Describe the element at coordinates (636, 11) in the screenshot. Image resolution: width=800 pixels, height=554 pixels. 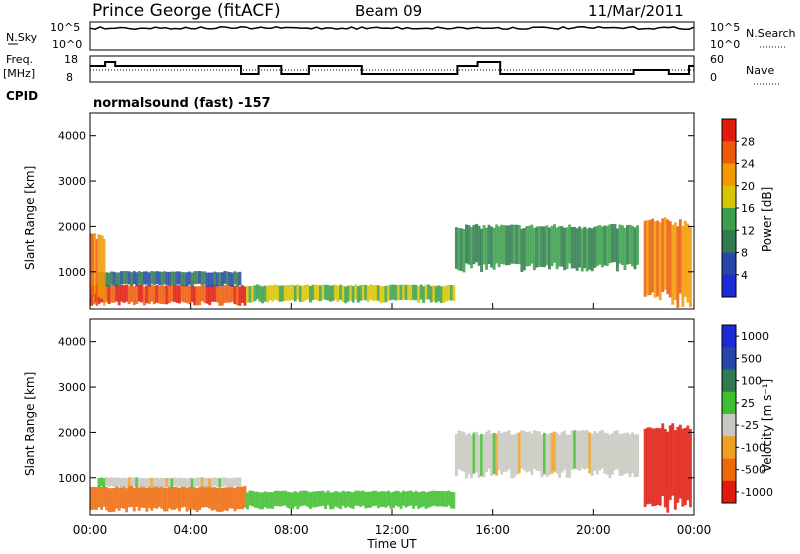
I see `date-title: 11/Mar/2011` at that location.